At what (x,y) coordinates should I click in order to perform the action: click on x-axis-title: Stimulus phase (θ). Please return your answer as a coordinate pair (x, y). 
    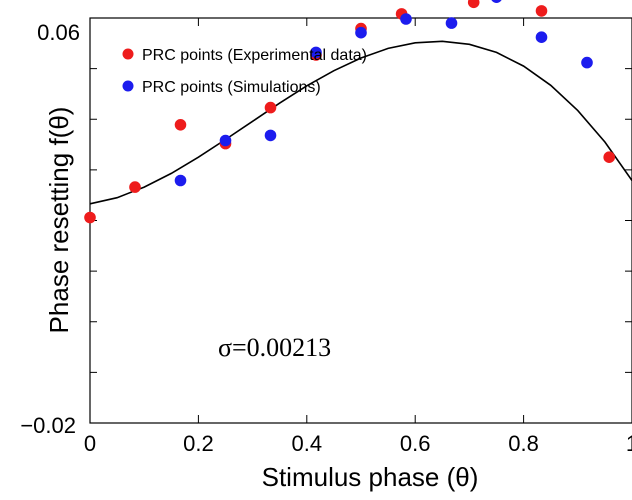
    Looking at the image, I should click on (370, 477).